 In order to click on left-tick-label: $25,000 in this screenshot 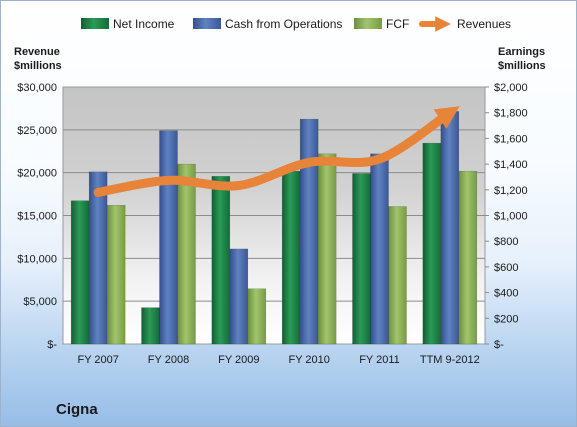, I will do `click(37, 131)`.